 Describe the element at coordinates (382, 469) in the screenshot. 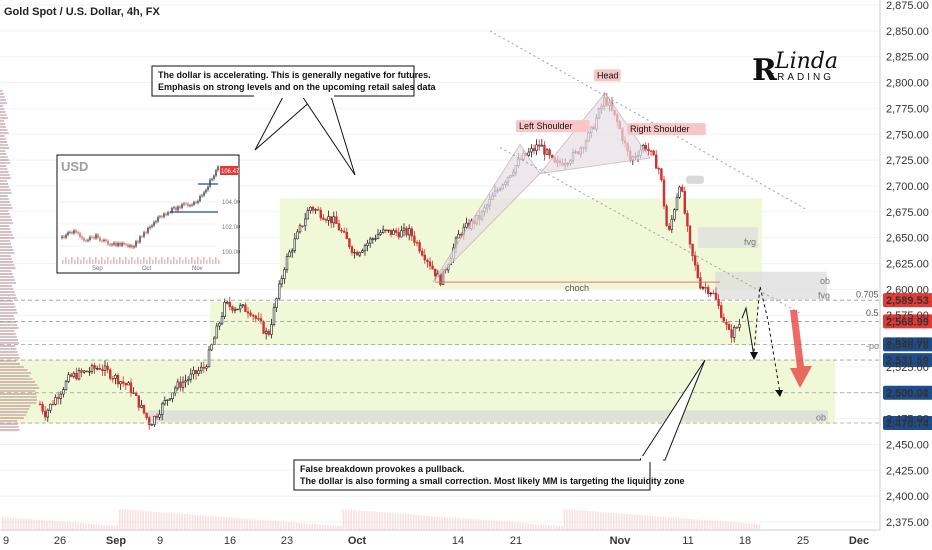

I see `callout-breakdown-line1: False breakdown provokes a pullback.` at that location.